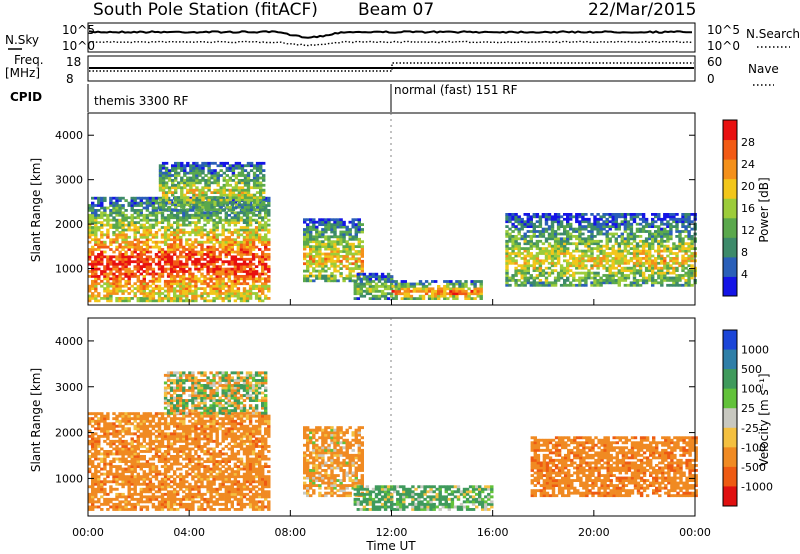 This screenshot has height=554, width=800. I want to click on power-echo-cell-1963, so click(182, 188).